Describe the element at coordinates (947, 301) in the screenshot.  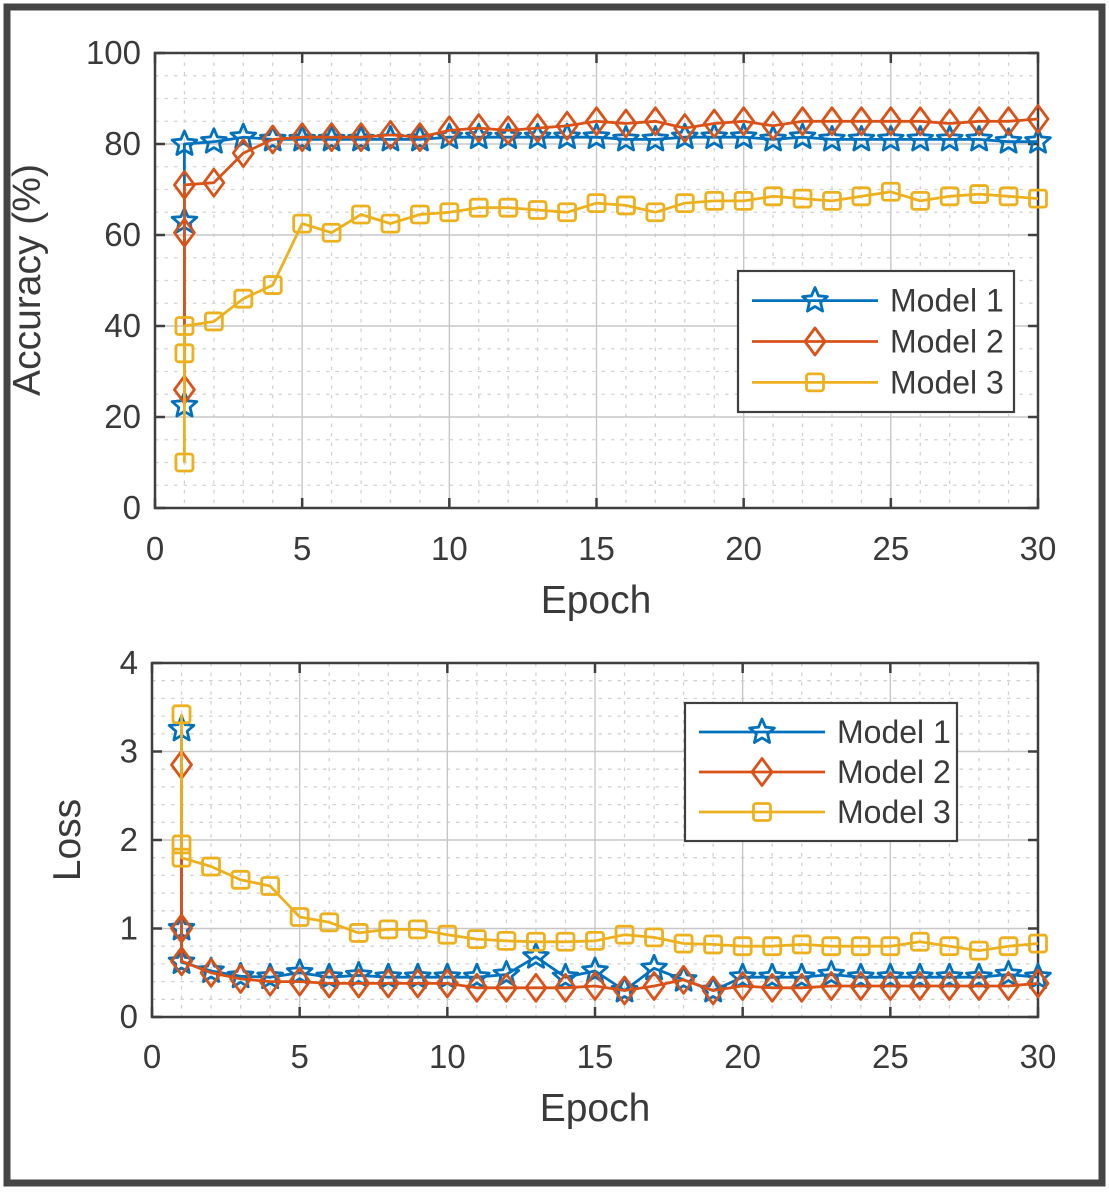
I see `legend-label: Model 1` at that location.